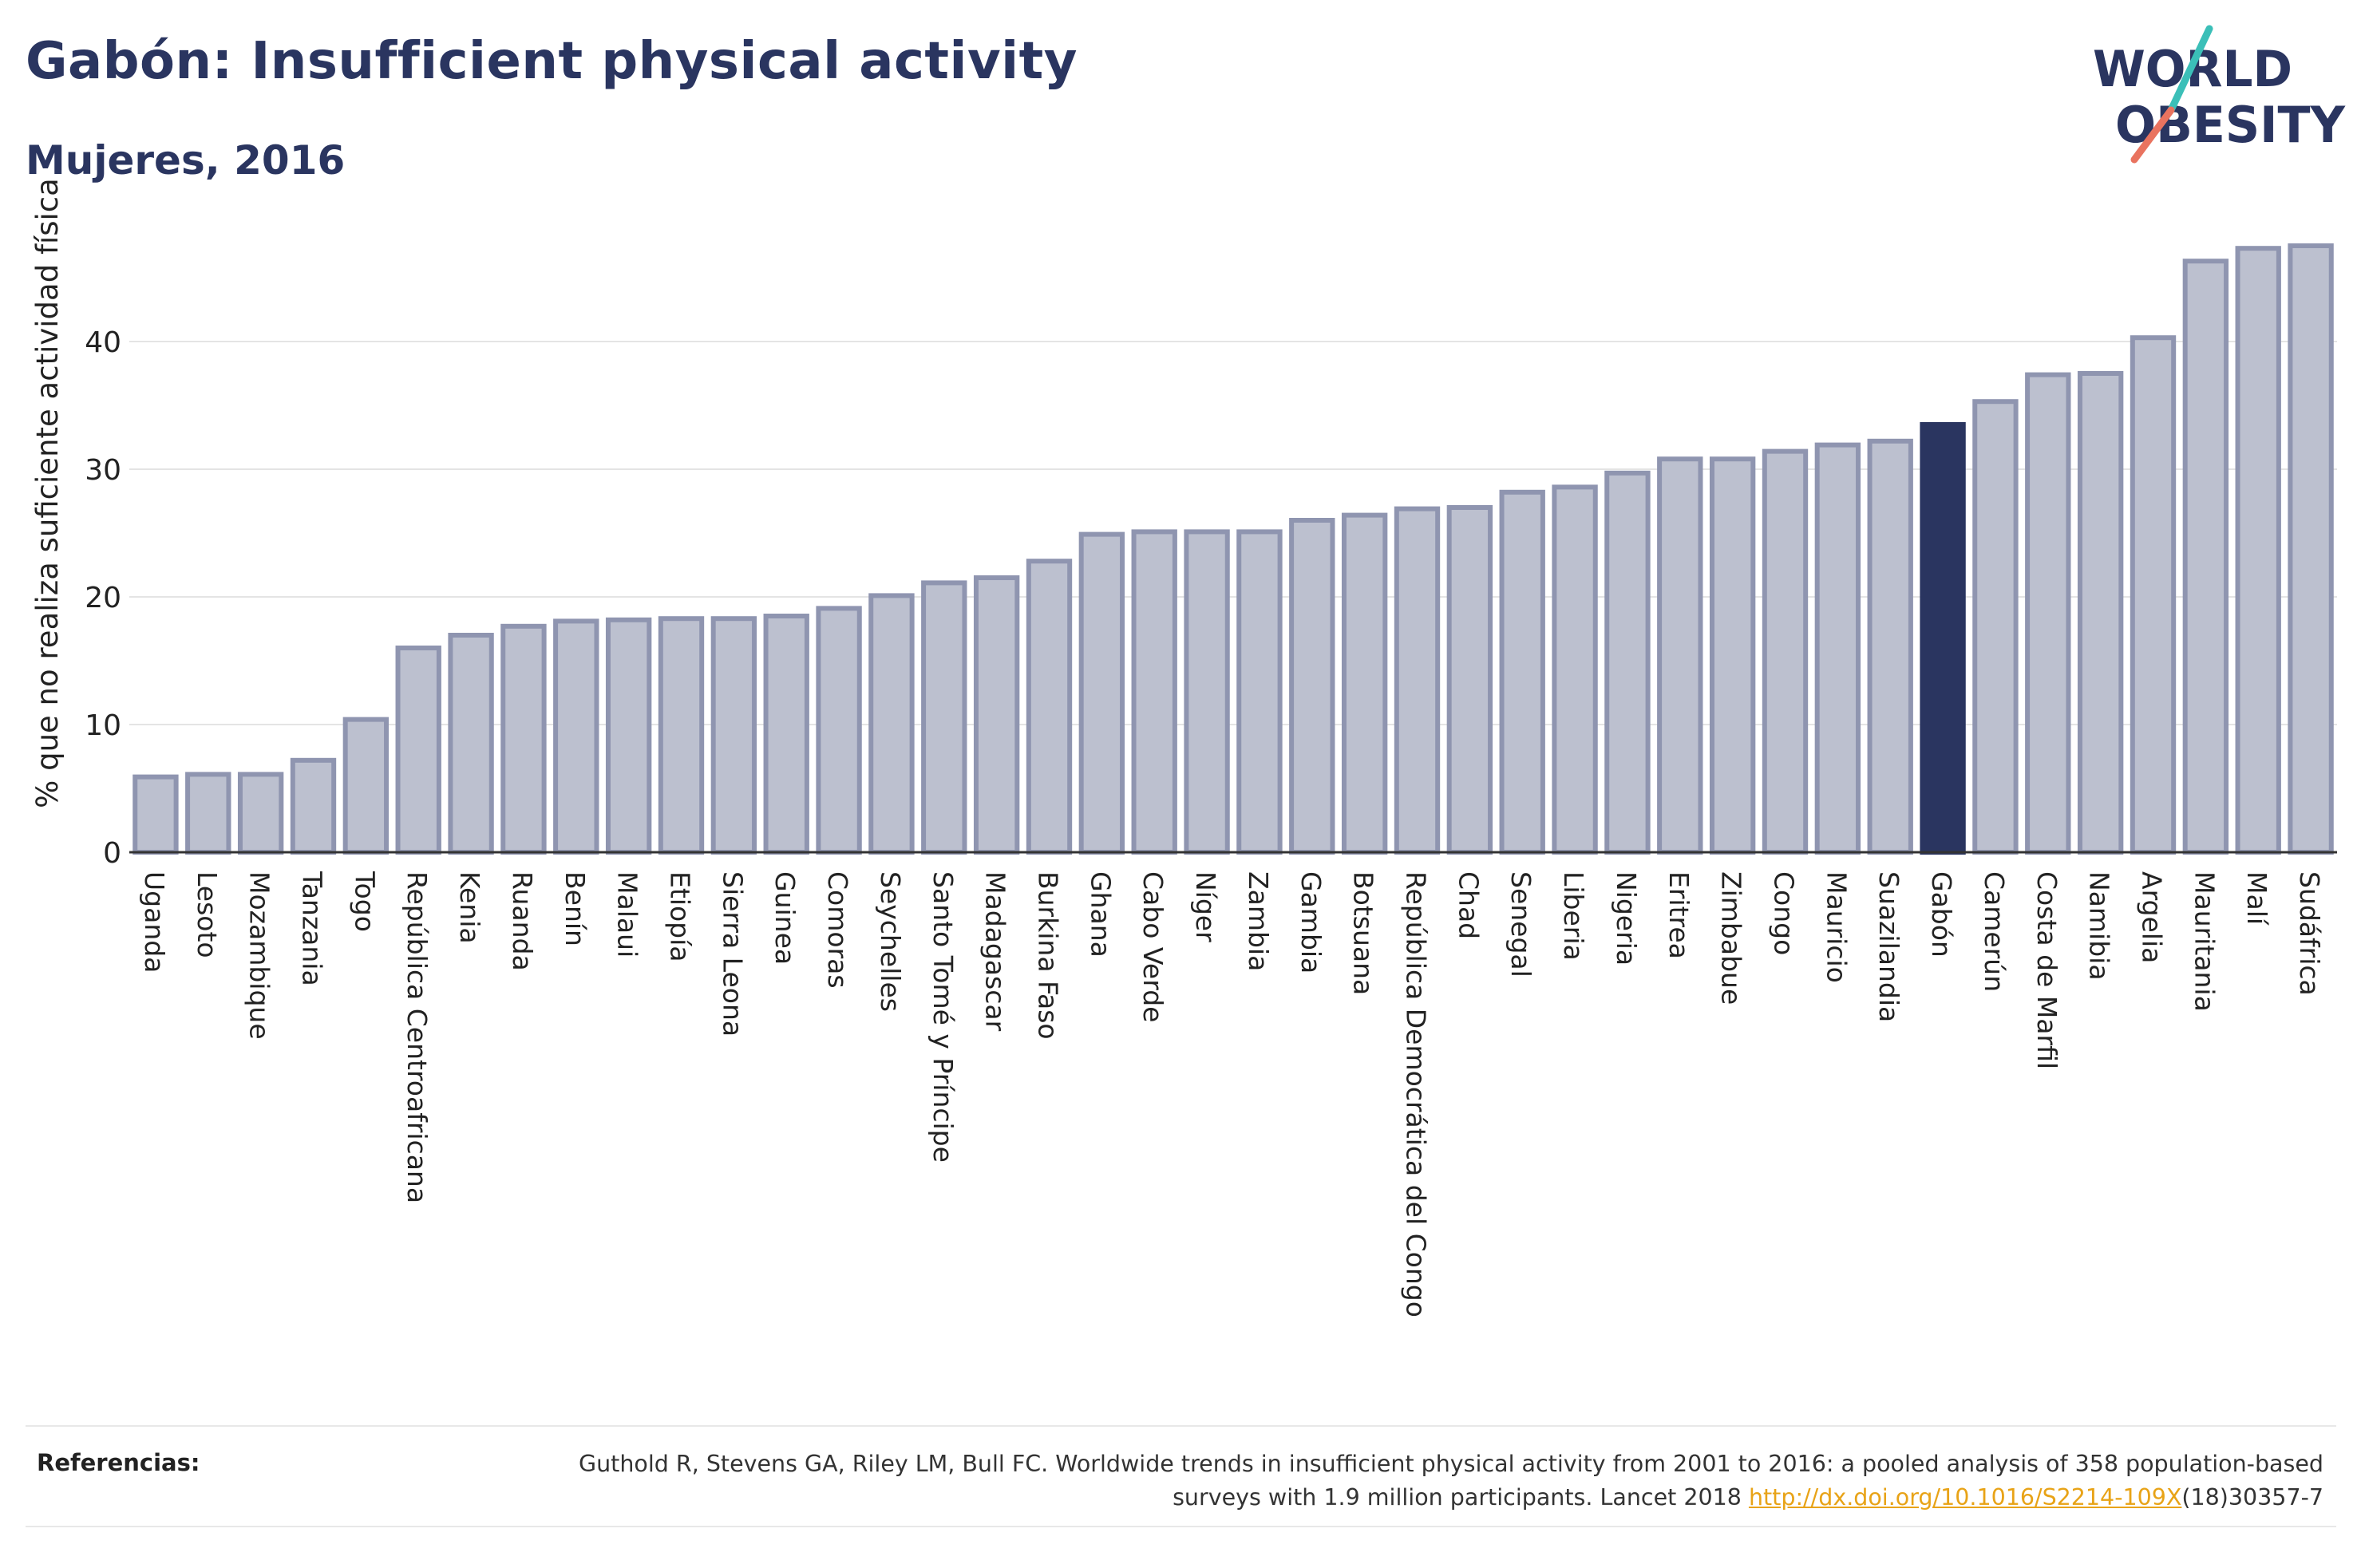 This screenshot has height=1568, width=2361. I want to click on x-tick-label: Mauritania, so click(2204, 941).